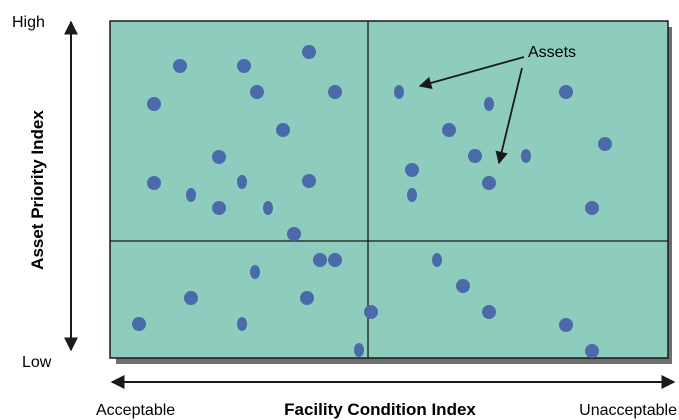 The image size is (679, 420). Describe the element at coordinates (28, 22) in the screenshot. I see `y-axis-high-label: High` at that location.